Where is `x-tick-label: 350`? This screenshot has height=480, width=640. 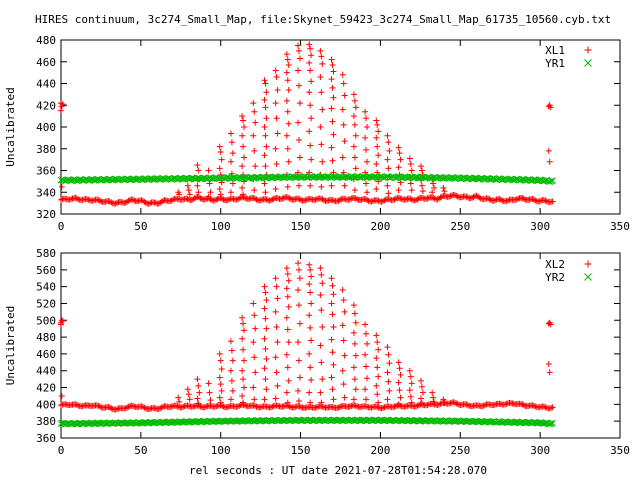 x-tick-label: 350 is located at coordinates (620, 450).